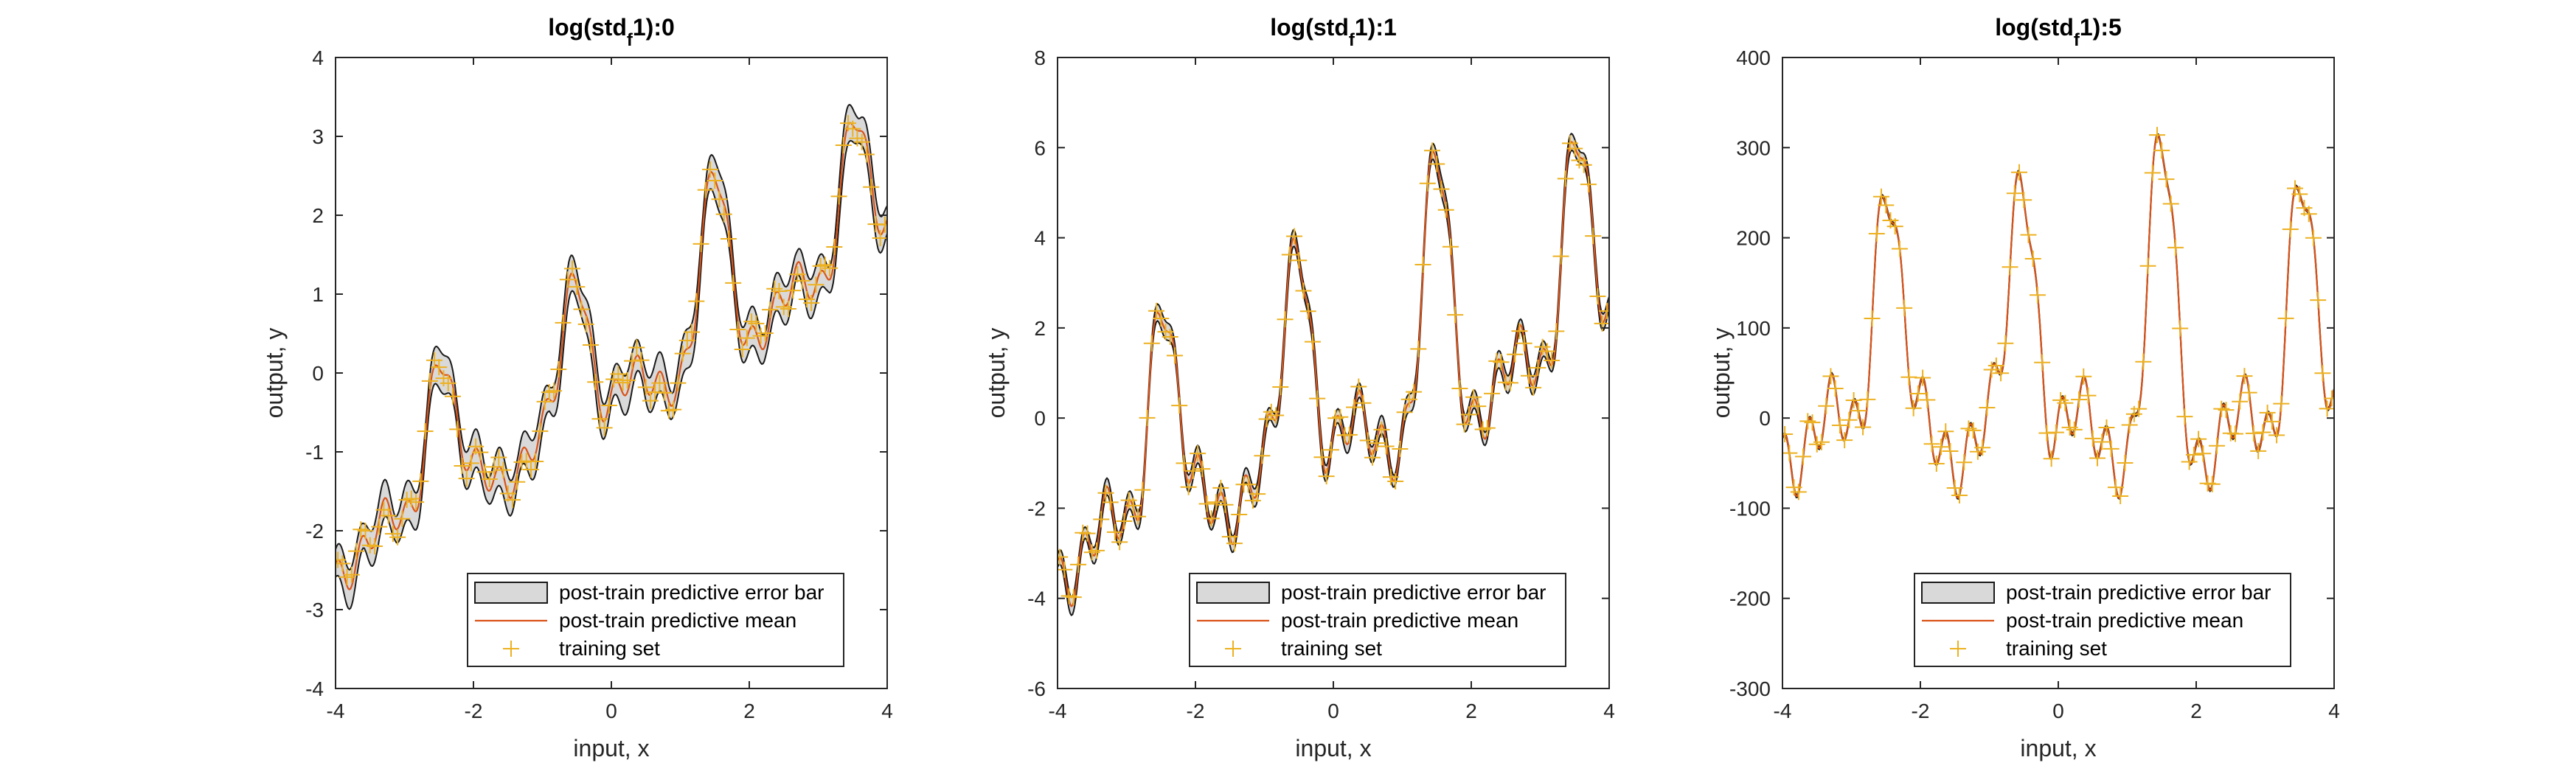 This screenshot has height=774, width=2576. I want to click on x-tick-label: 2, so click(2196, 711).